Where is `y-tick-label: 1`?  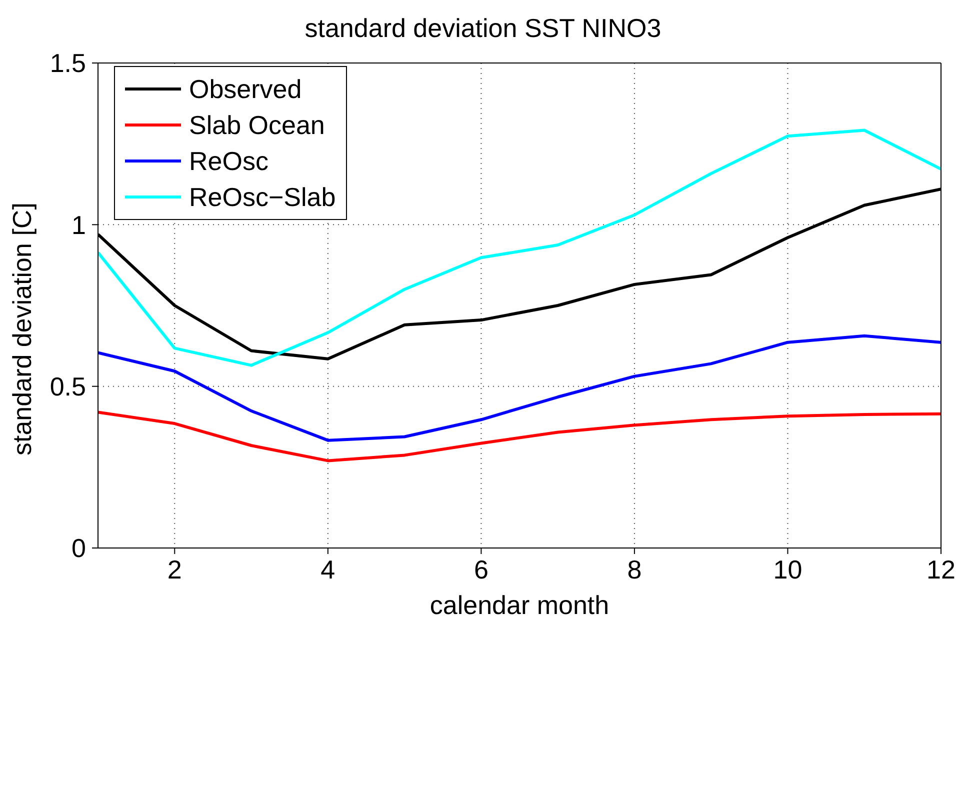 y-tick-label: 1 is located at coordinates (79, 225).